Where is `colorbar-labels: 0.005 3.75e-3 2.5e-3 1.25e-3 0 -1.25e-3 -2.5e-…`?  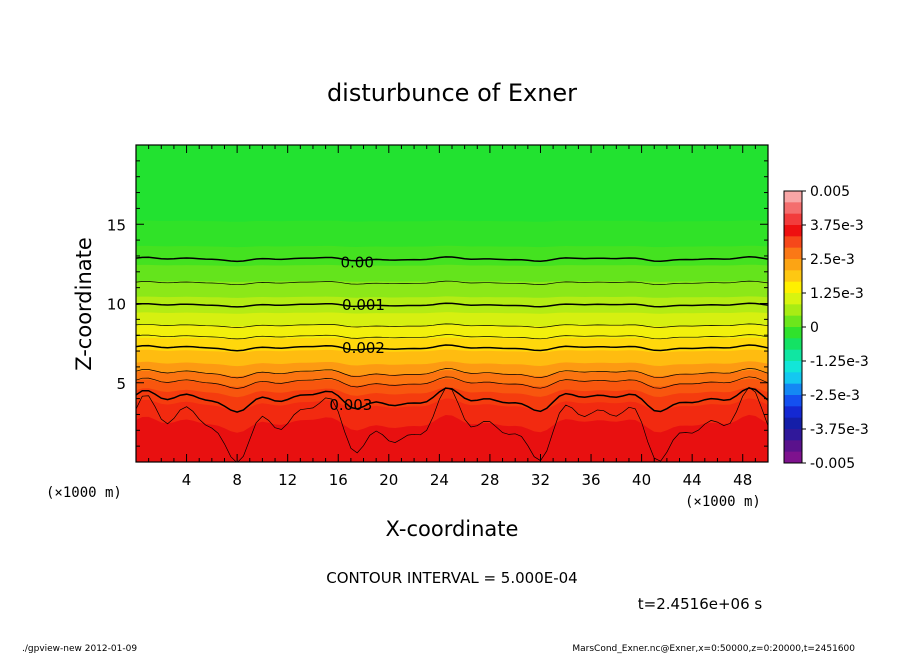 colorbar-labels: 0.005 3.75e-3 2.5e-3 1.25e-3 0 -1.25e-3 -2.5e-… is located at coordinates (835, 328).